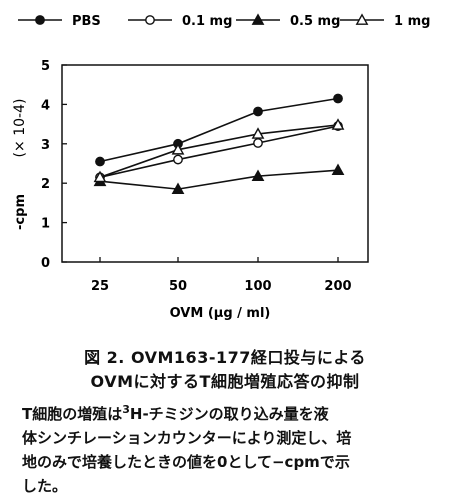  What do you see at coordinates (187, 438) in the screenshot?
I see `description-line-2: 体シンチレーションカウンターにより測定し、培` at bounding box center [187, 438].